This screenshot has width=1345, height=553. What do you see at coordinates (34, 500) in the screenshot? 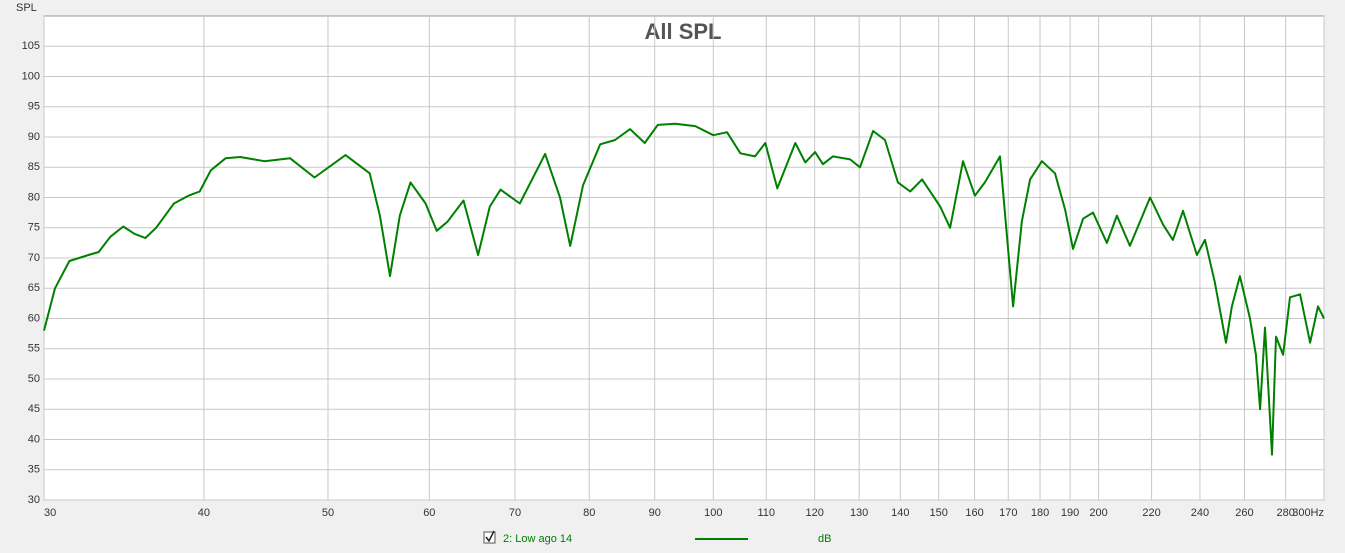
I see `y-tick-label: 30` at bounding box center [34, 500].